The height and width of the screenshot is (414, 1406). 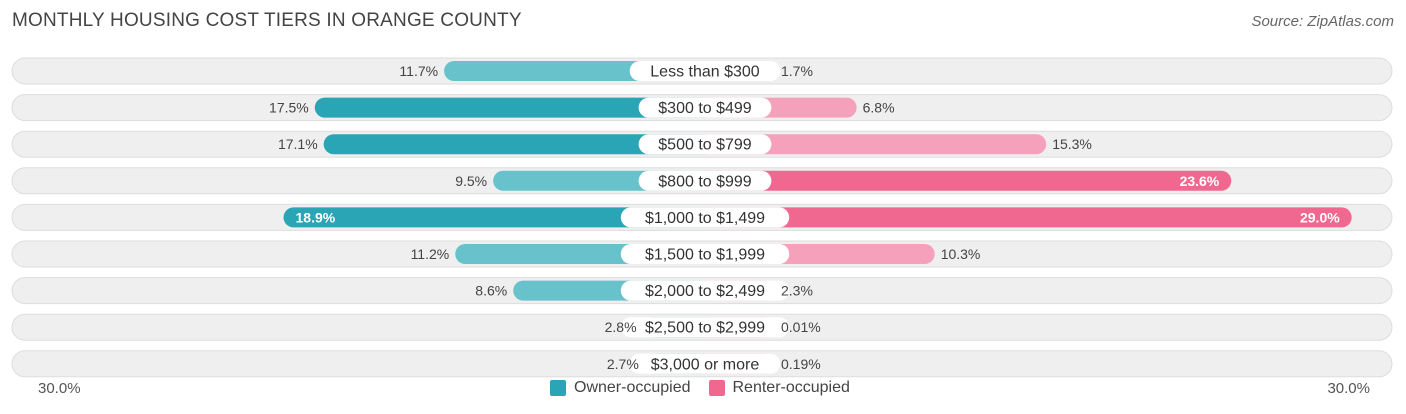 I want to click on owner-value-label: 17.1%, so click(x=298, y=144).